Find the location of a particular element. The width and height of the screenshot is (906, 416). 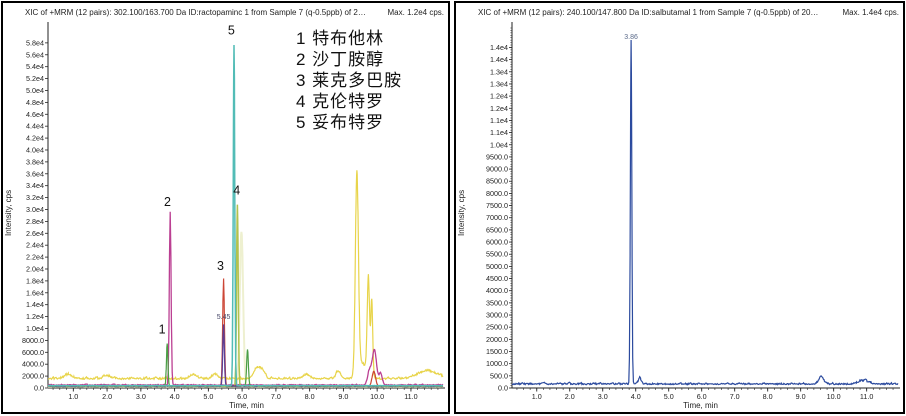

svg-text: 7000.0 is located at coordinates (497, 217).